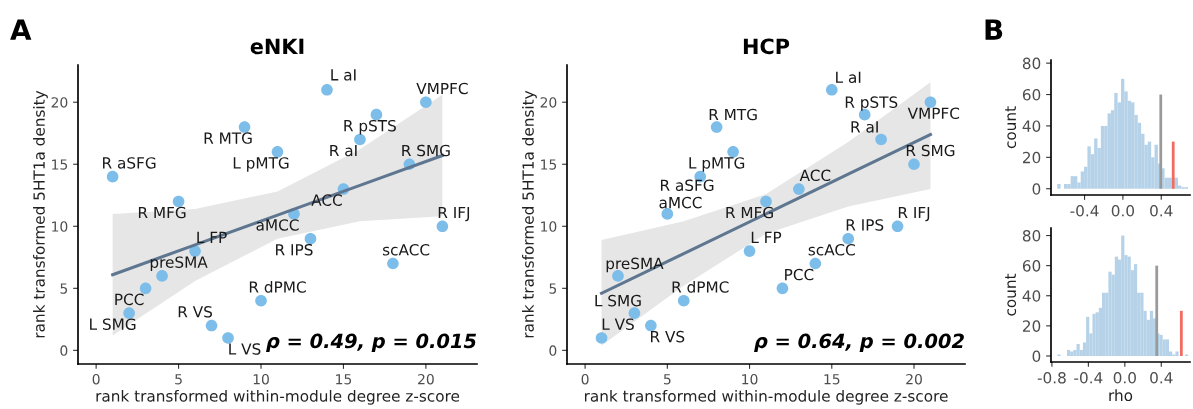  What do you see at coordinates (766, 46) in the screenshot?
I see `chart-title: HCP` at bounding box center [766, 46].